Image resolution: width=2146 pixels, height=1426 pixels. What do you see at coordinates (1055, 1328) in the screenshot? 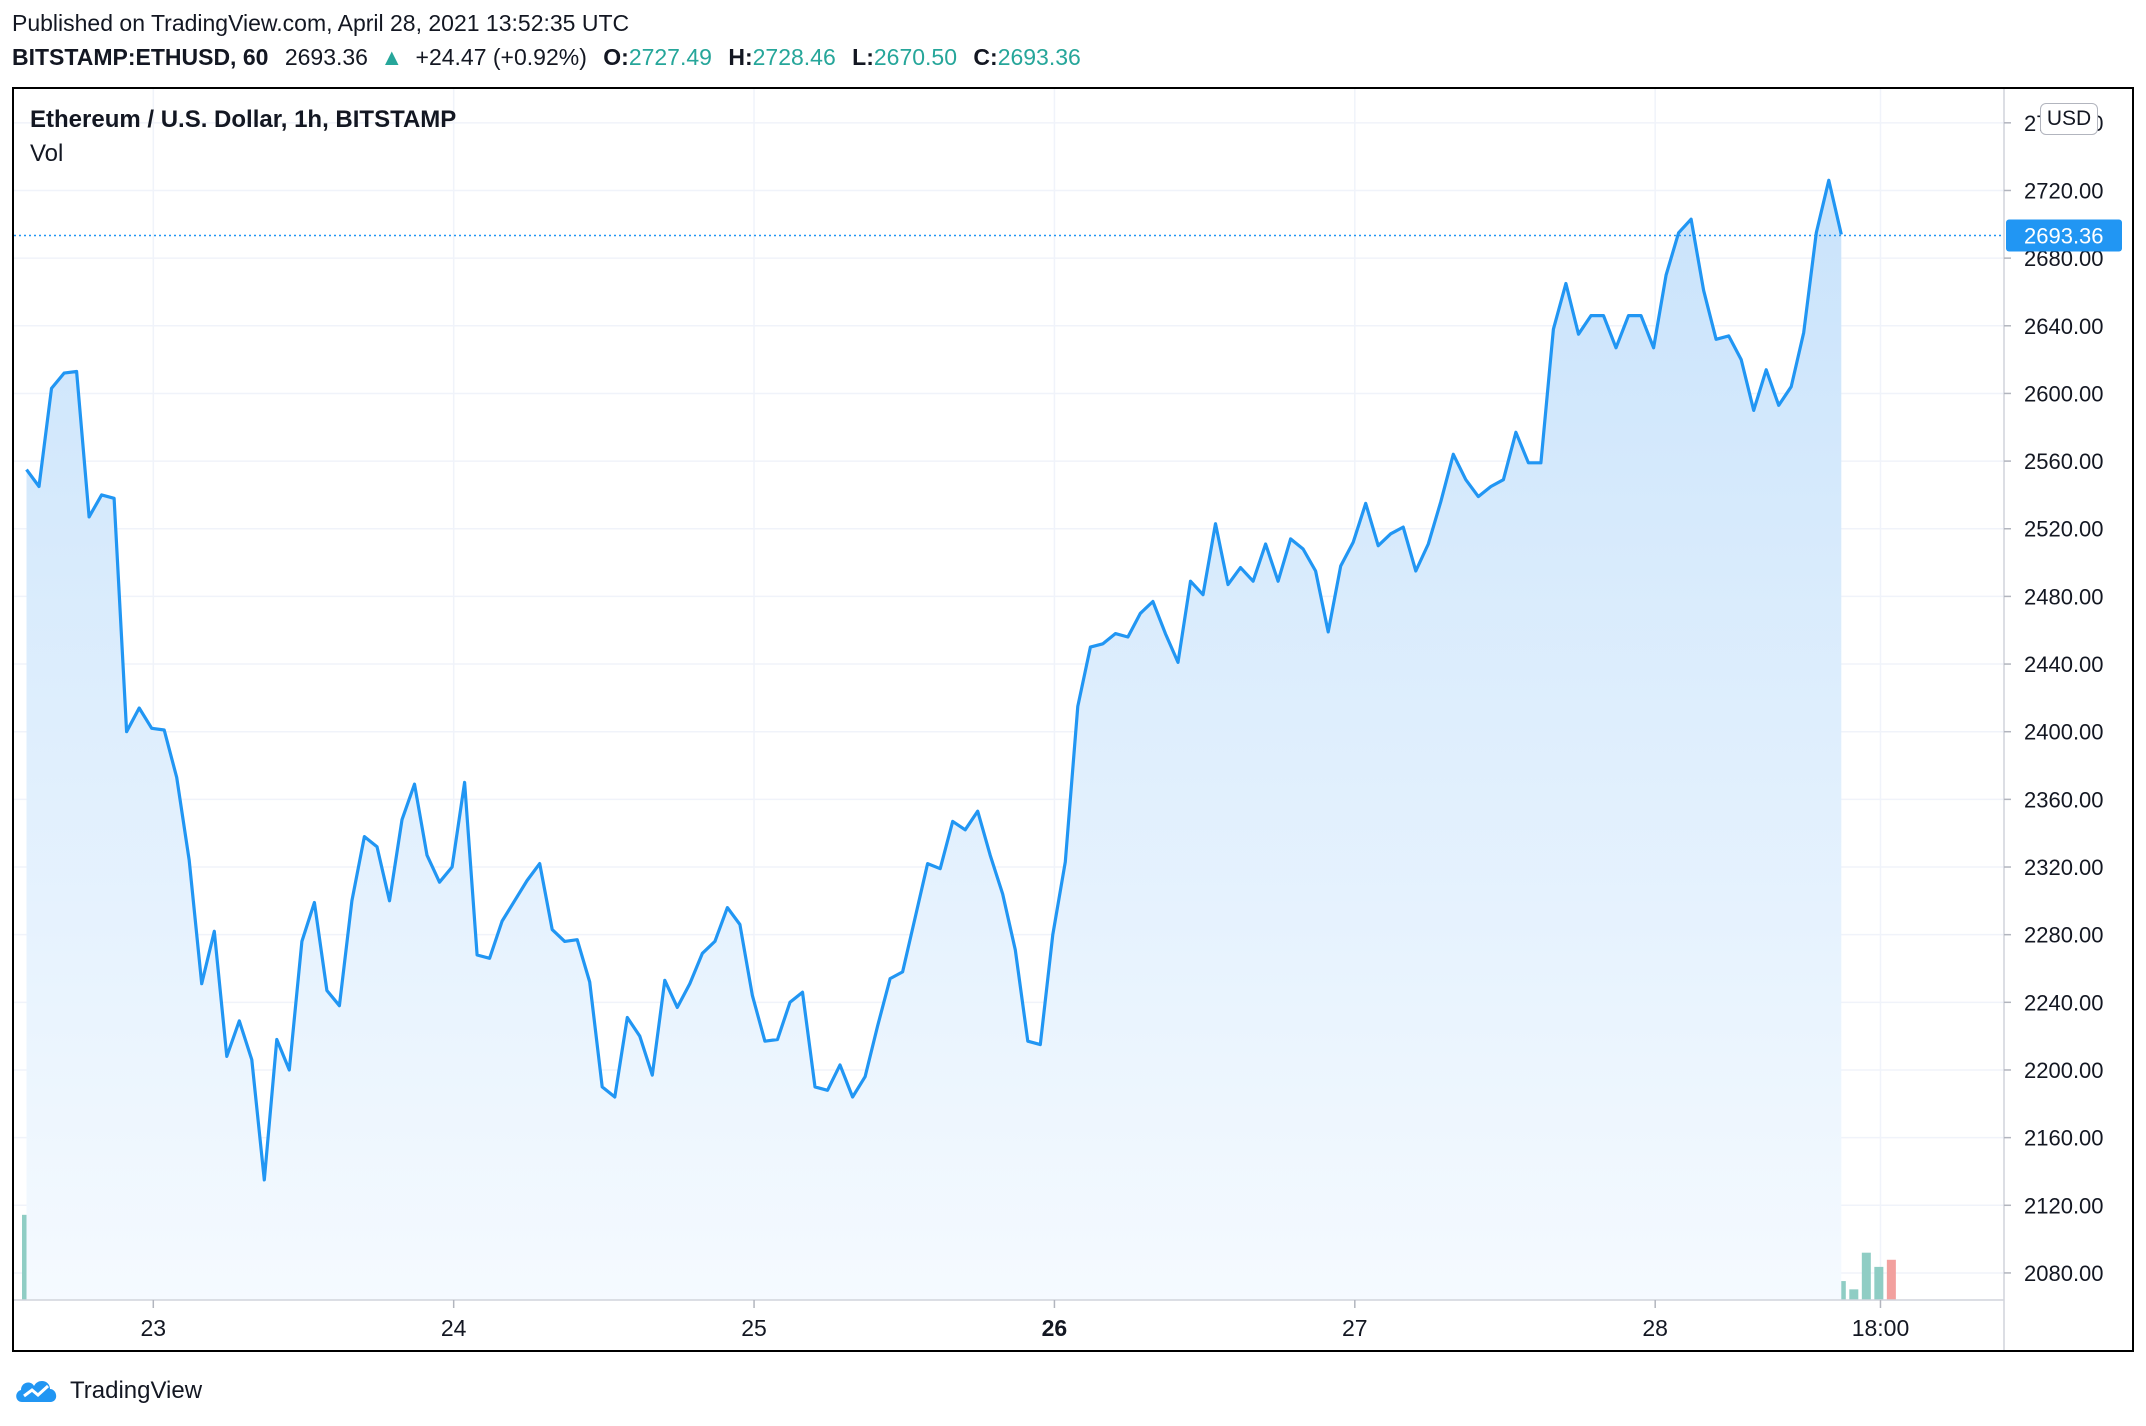
I see `x-tick-label: 26` at bounding box center [1055, 1328].